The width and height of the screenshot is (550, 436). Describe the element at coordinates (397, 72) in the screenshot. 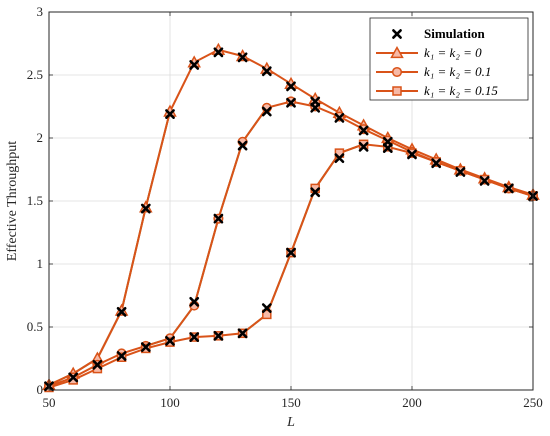

I see `legend-marker-circle` at that location.